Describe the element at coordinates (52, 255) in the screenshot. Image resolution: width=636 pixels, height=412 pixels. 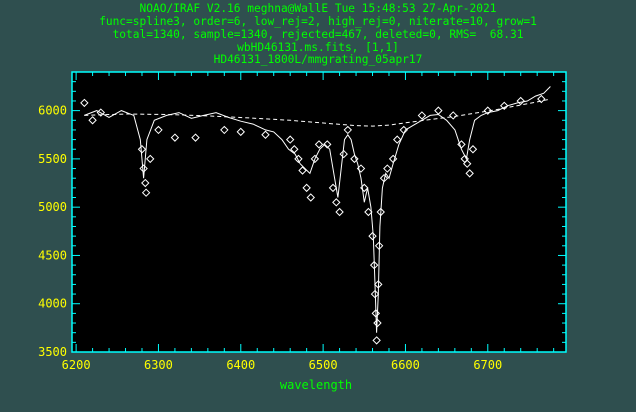
I see `y-tick-label: 4500` at that location.